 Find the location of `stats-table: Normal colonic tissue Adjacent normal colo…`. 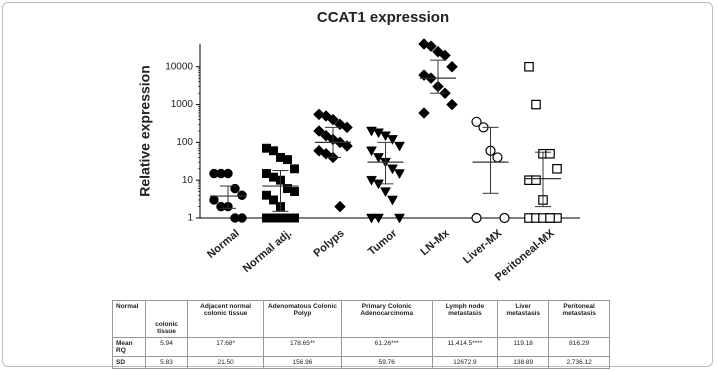

stats-table: Normal colonic tissue Adjacent normal colo… is located at coordinates (361, 334).